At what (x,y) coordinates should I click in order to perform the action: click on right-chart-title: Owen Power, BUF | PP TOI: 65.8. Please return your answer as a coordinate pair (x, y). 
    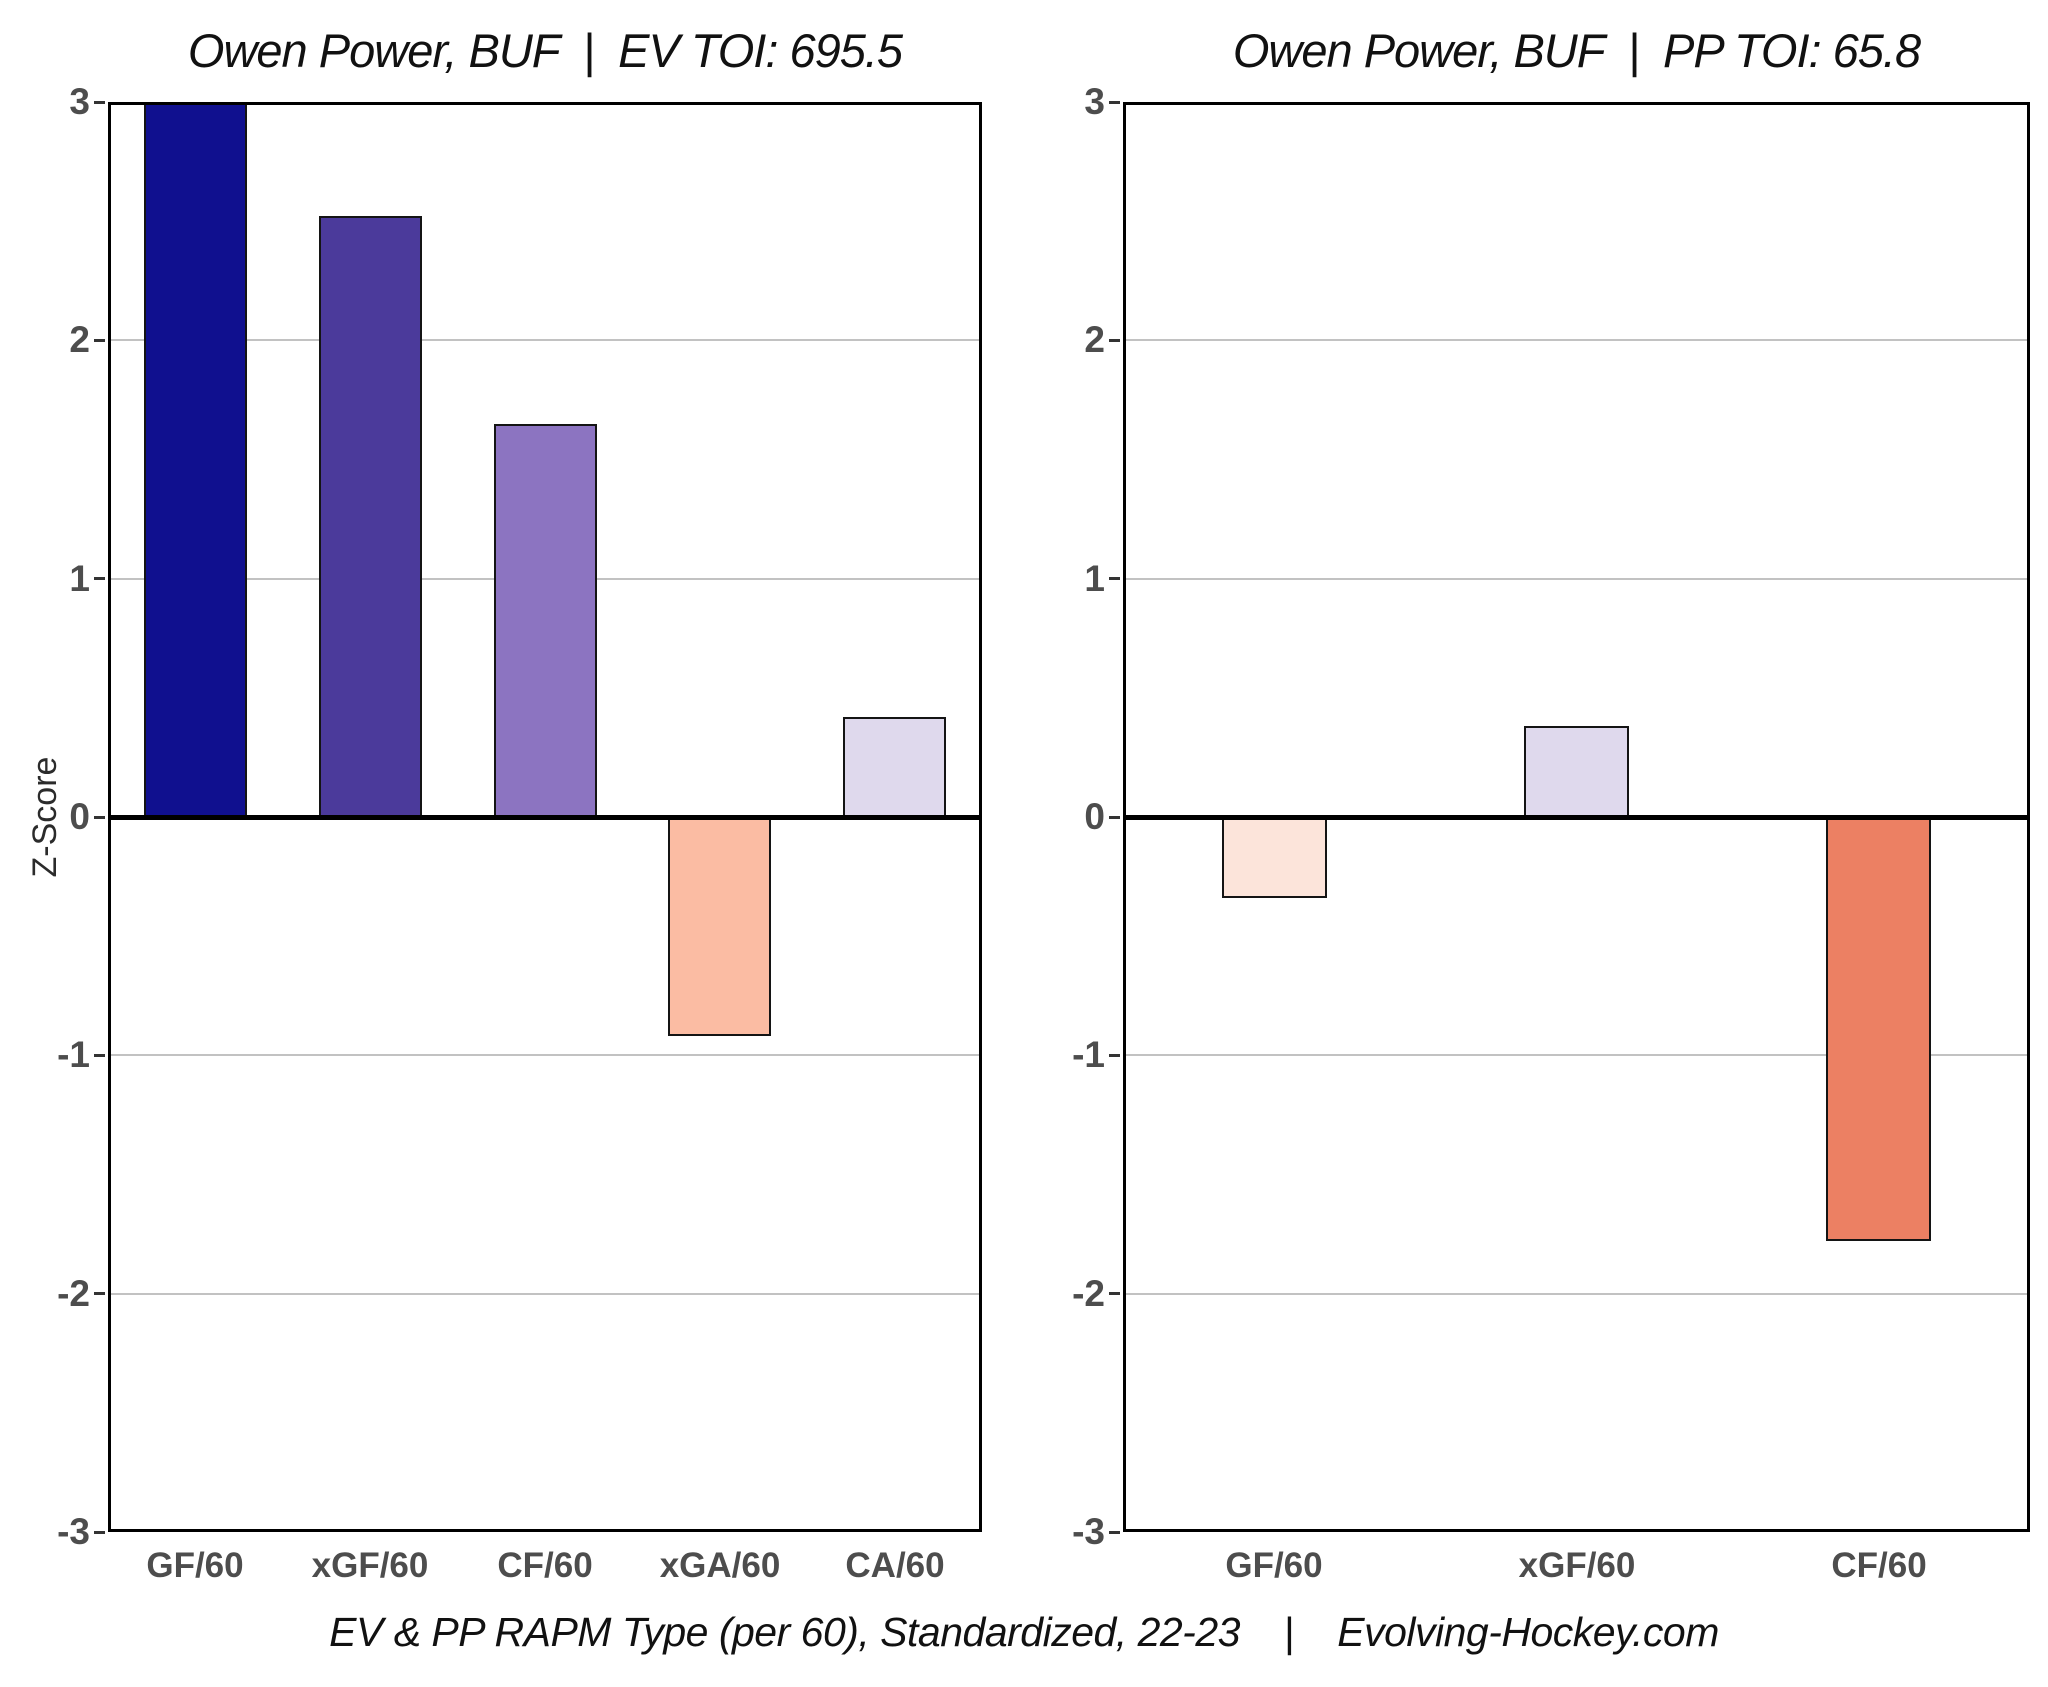
    Looking at the image, I should click on (1576, 50).